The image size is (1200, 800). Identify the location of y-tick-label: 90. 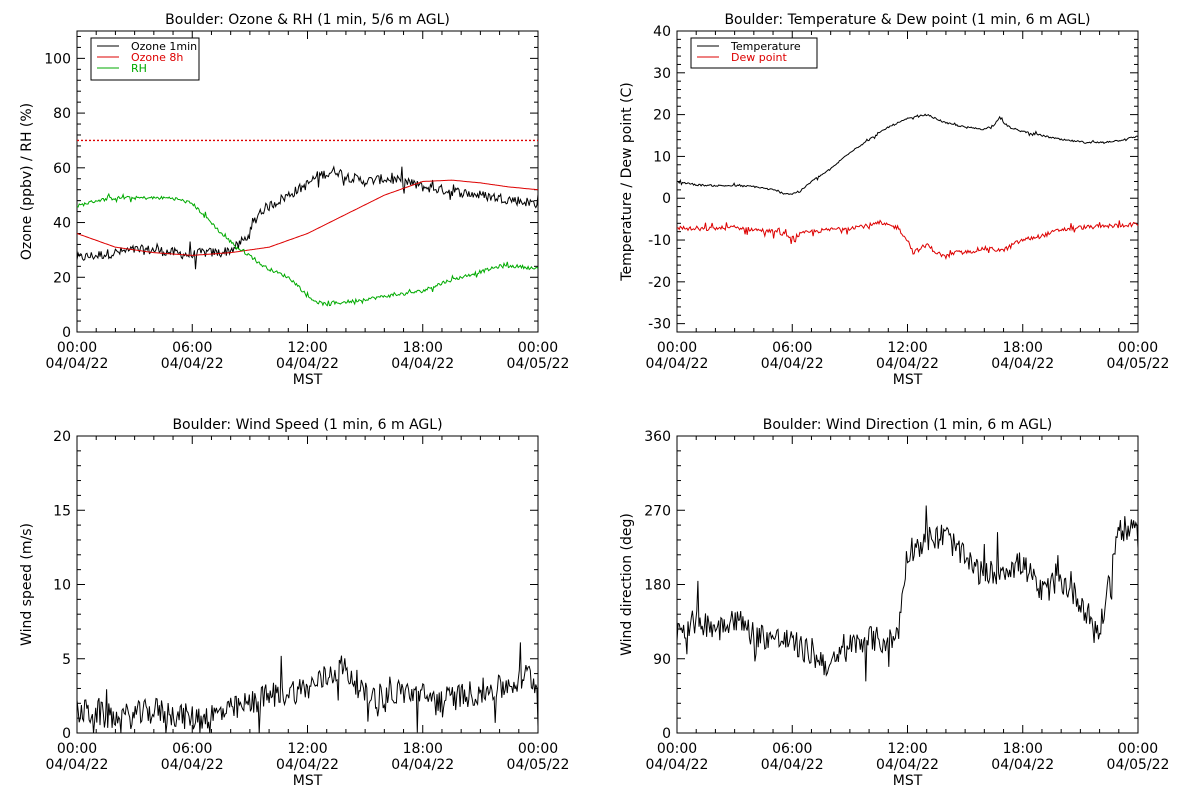
(662, 660).